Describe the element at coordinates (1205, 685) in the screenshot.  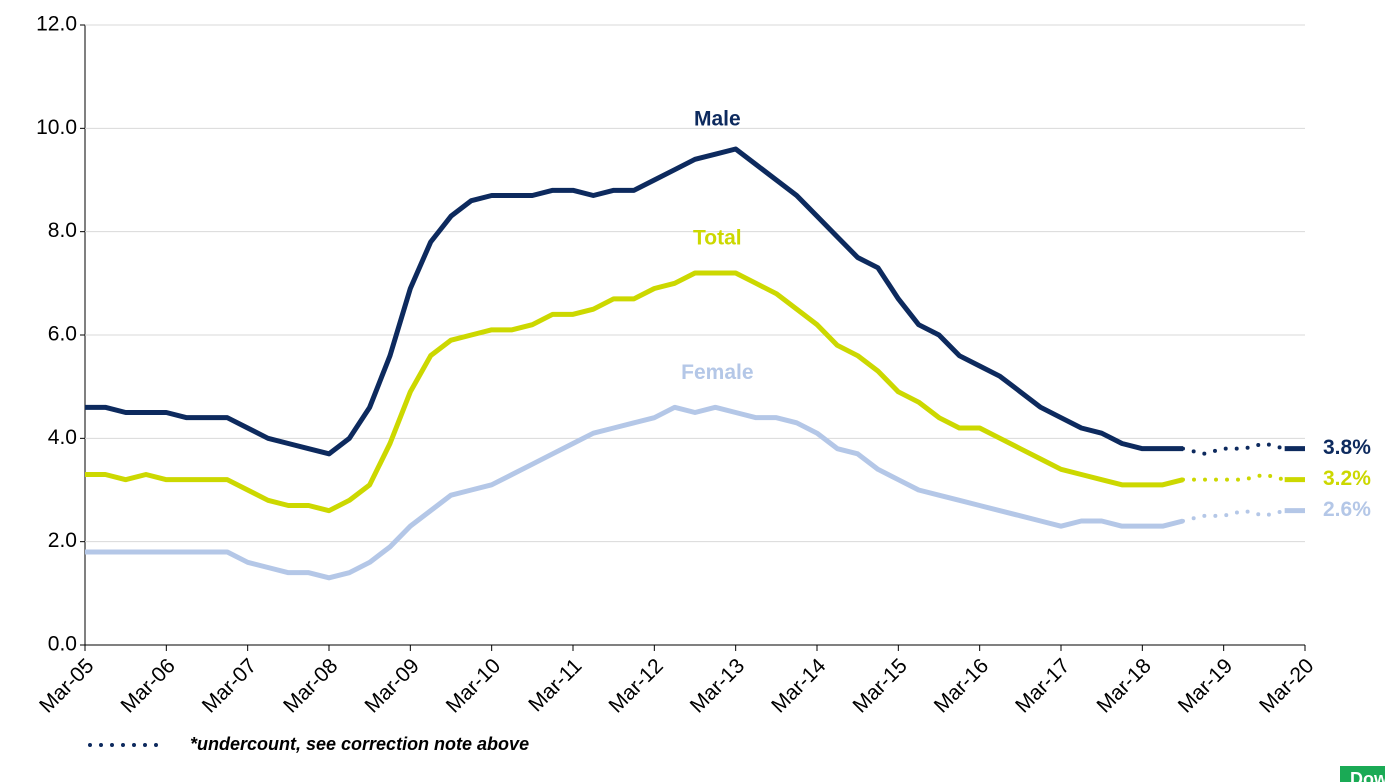
I see `x-tick-label: Mar-19` at that location.